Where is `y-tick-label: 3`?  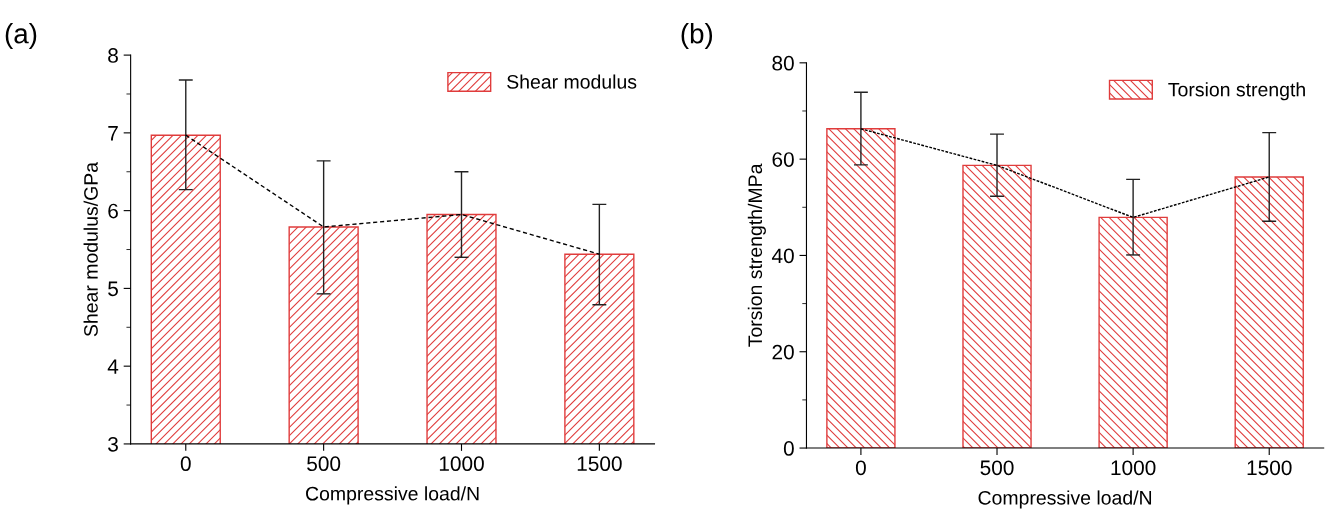 y-tick-label: 3 is located at coordinates (113, 444).